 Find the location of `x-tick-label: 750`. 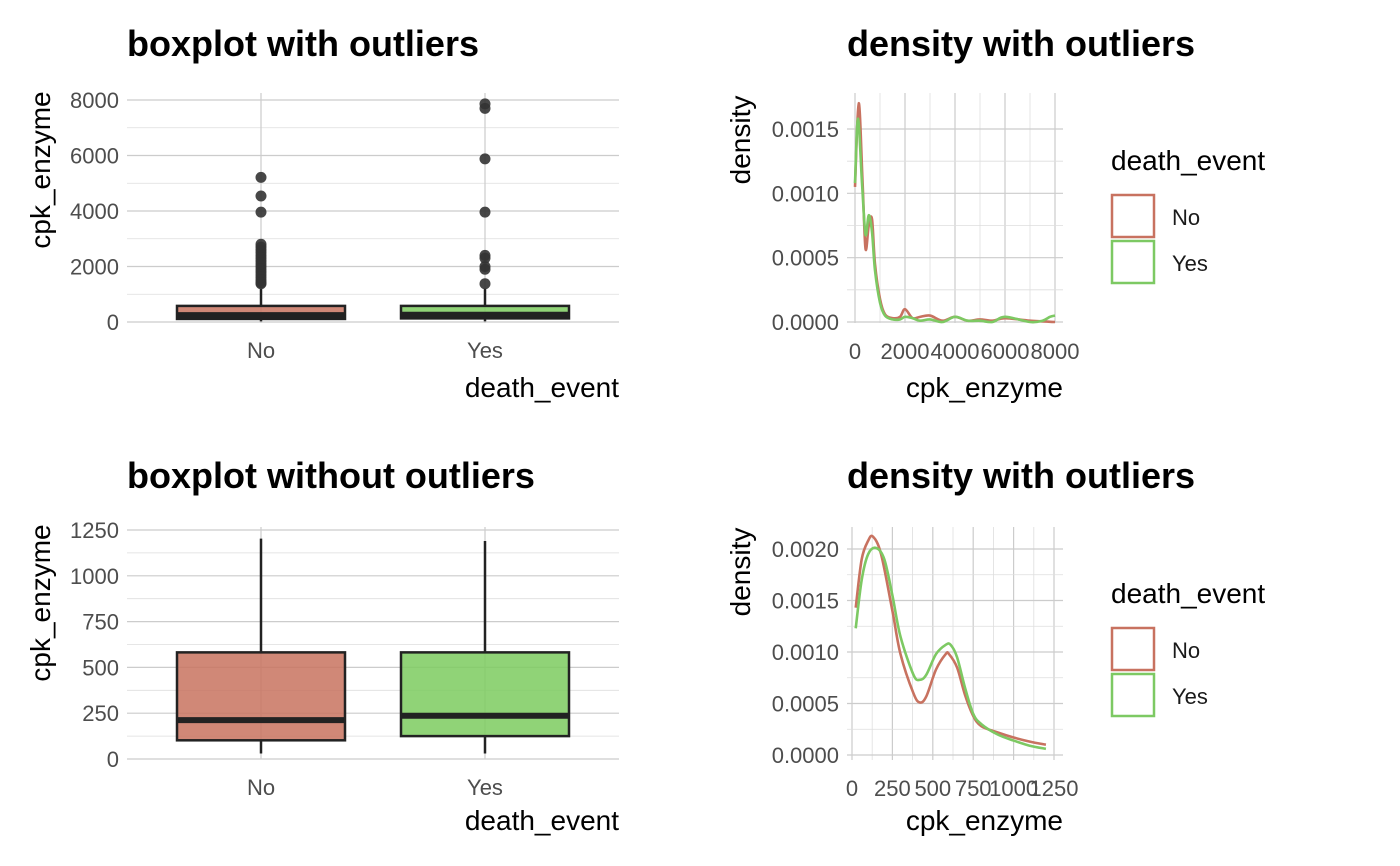

x-tick-label: 750 is located at coordinates (973, 788).